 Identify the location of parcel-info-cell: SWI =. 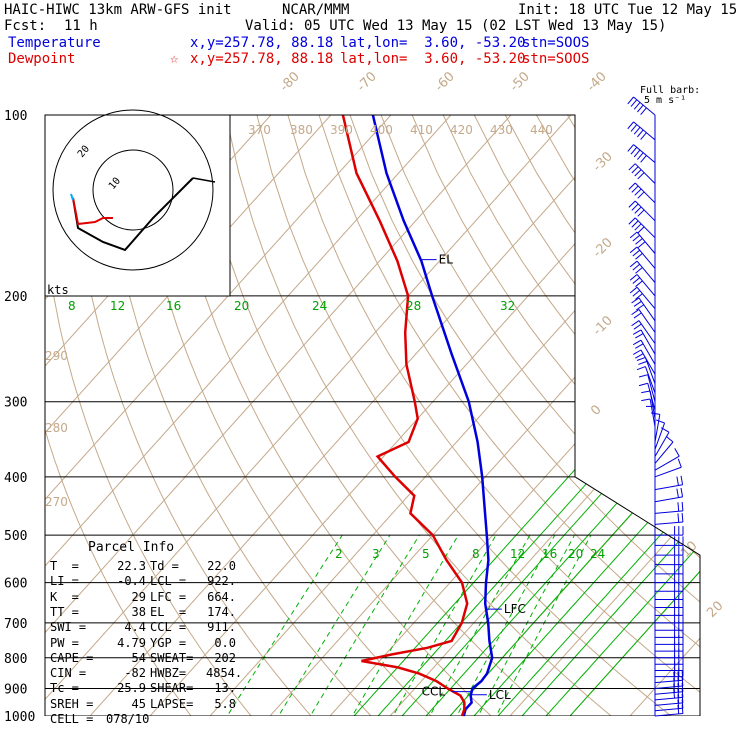
(68, 627).